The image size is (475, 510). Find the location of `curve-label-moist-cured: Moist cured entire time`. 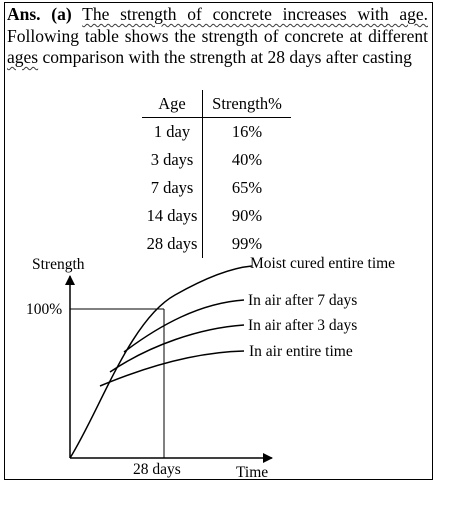

curve-label-moist-cured: Moist cured entire time is located at coordinates (322, 263).